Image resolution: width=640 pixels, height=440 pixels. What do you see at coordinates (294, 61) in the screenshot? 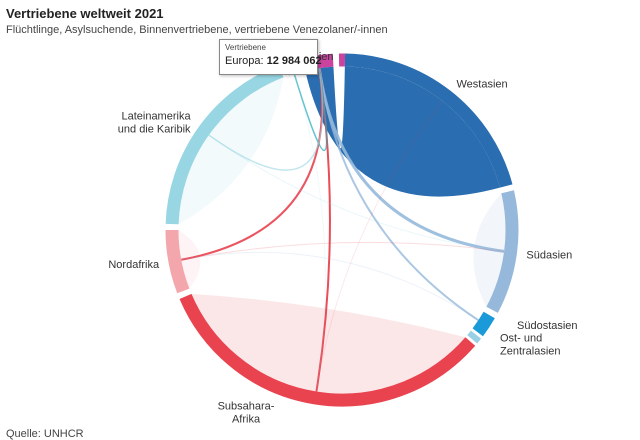
I see `tooltip-value: 12 984 062` at bounding box center [294, 61].